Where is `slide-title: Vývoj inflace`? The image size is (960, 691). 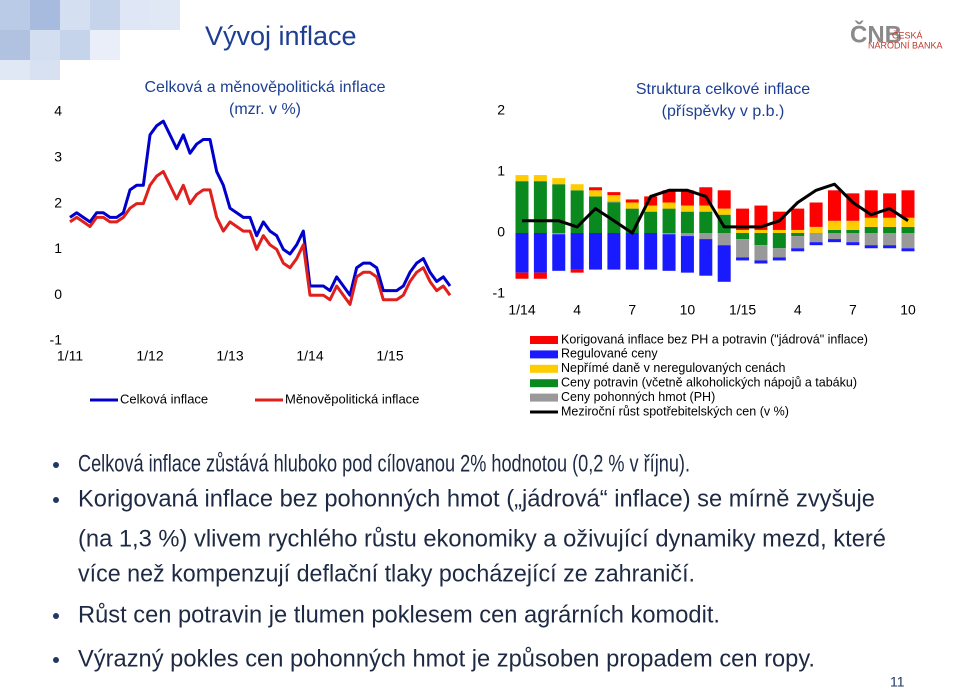
slide-title: Vývoj inflace is located at coordinates (281, 36).